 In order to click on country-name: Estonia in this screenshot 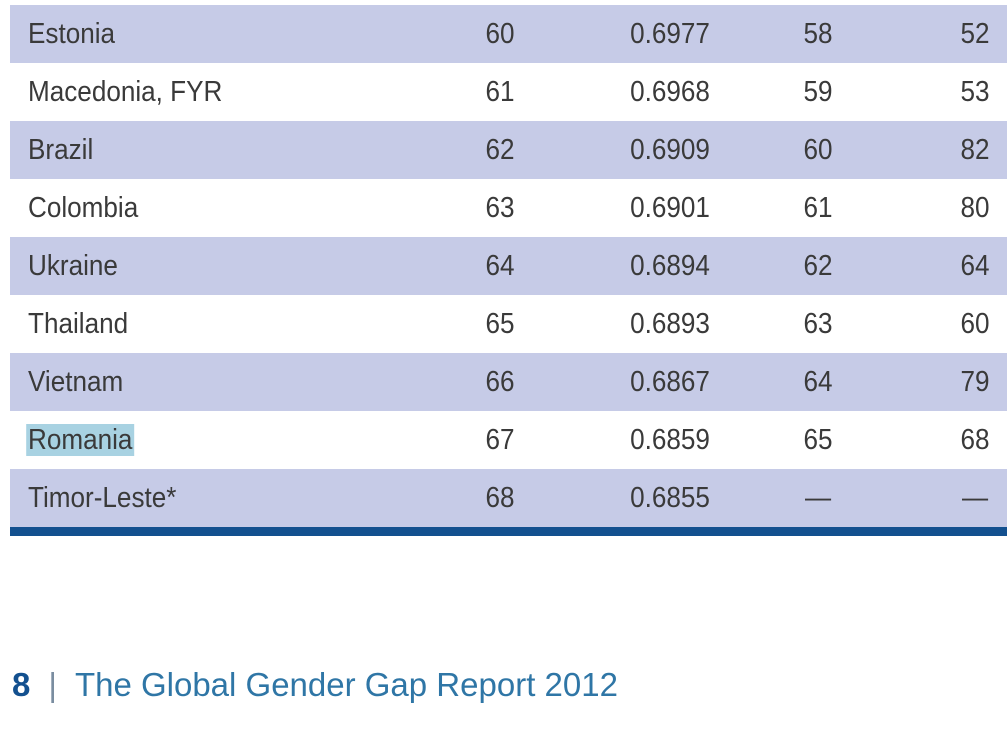, I will do `click(72, 34)`.